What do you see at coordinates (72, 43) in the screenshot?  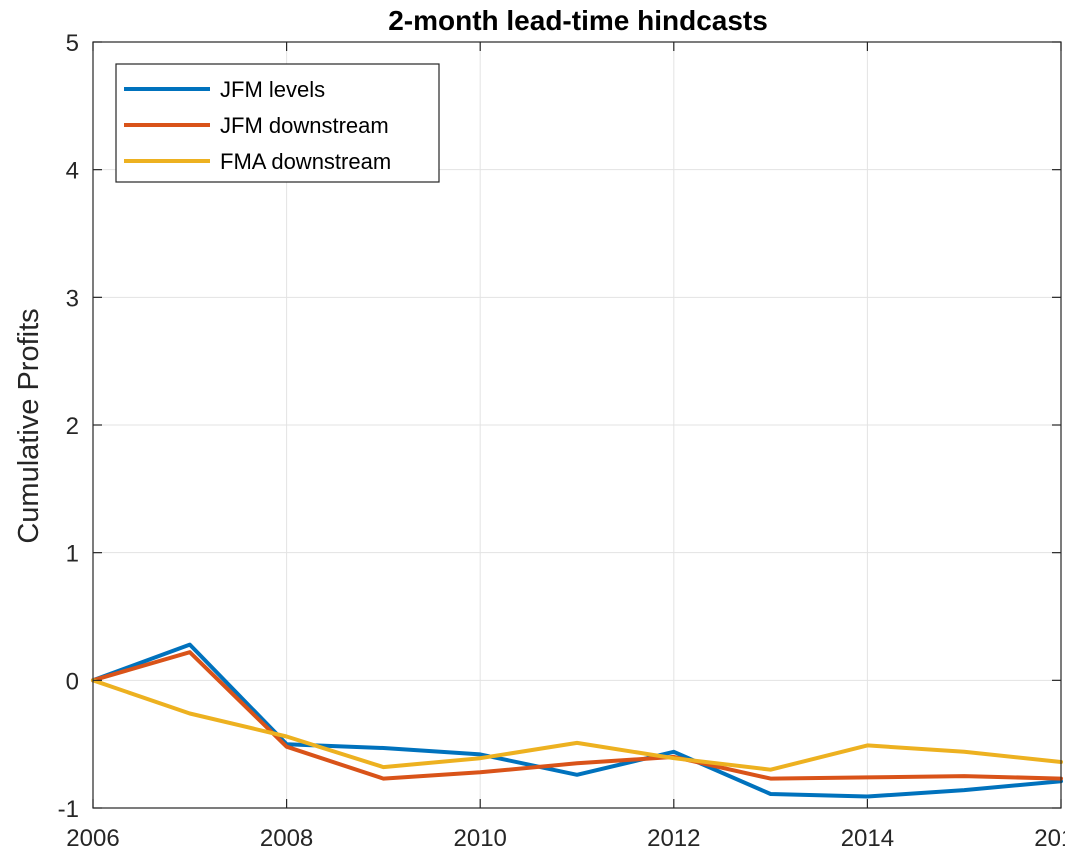 I see `y-tick-label: 5` at bounding box center [72, 43].